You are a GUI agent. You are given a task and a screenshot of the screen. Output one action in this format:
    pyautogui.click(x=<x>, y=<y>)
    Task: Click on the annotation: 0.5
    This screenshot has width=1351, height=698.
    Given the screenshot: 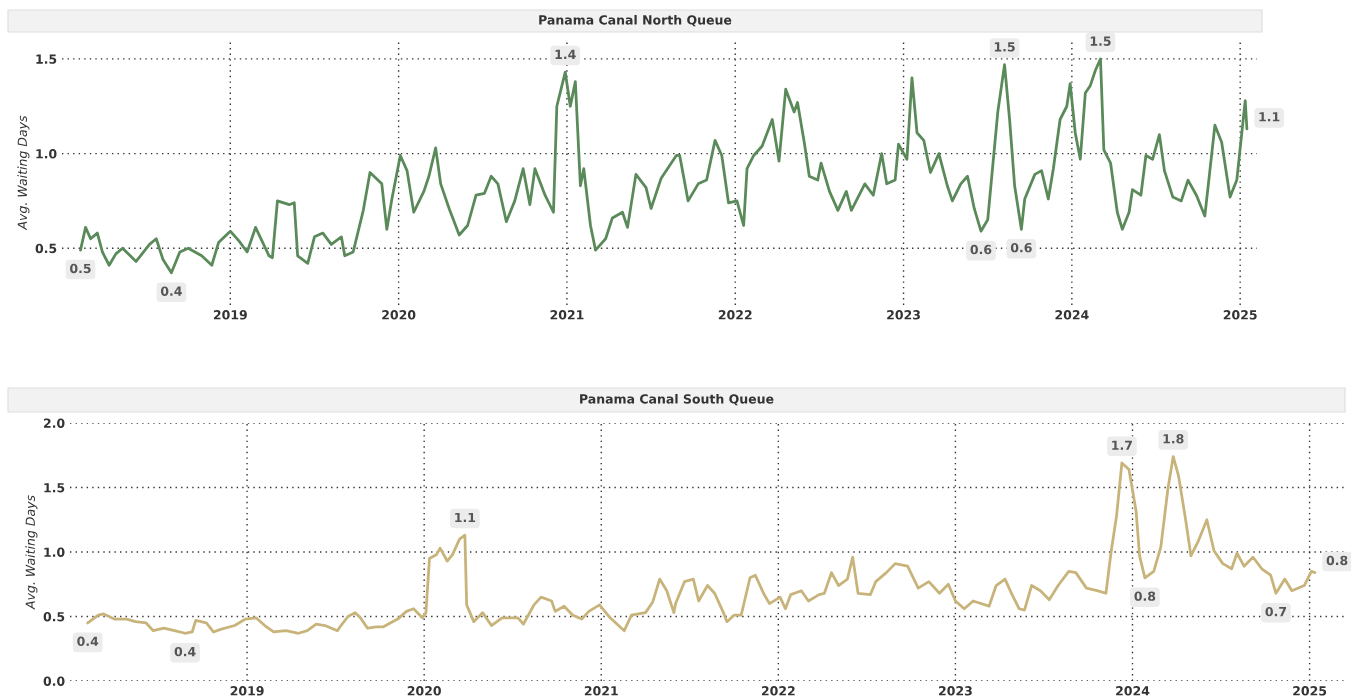 What is the action you would take?
    pyautogui.click(x=80, y=268)
    